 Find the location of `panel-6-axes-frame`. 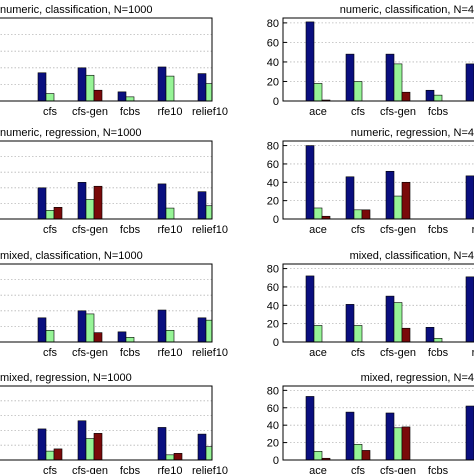

panel-6-axes-frame is located at coordinates (378, 303).